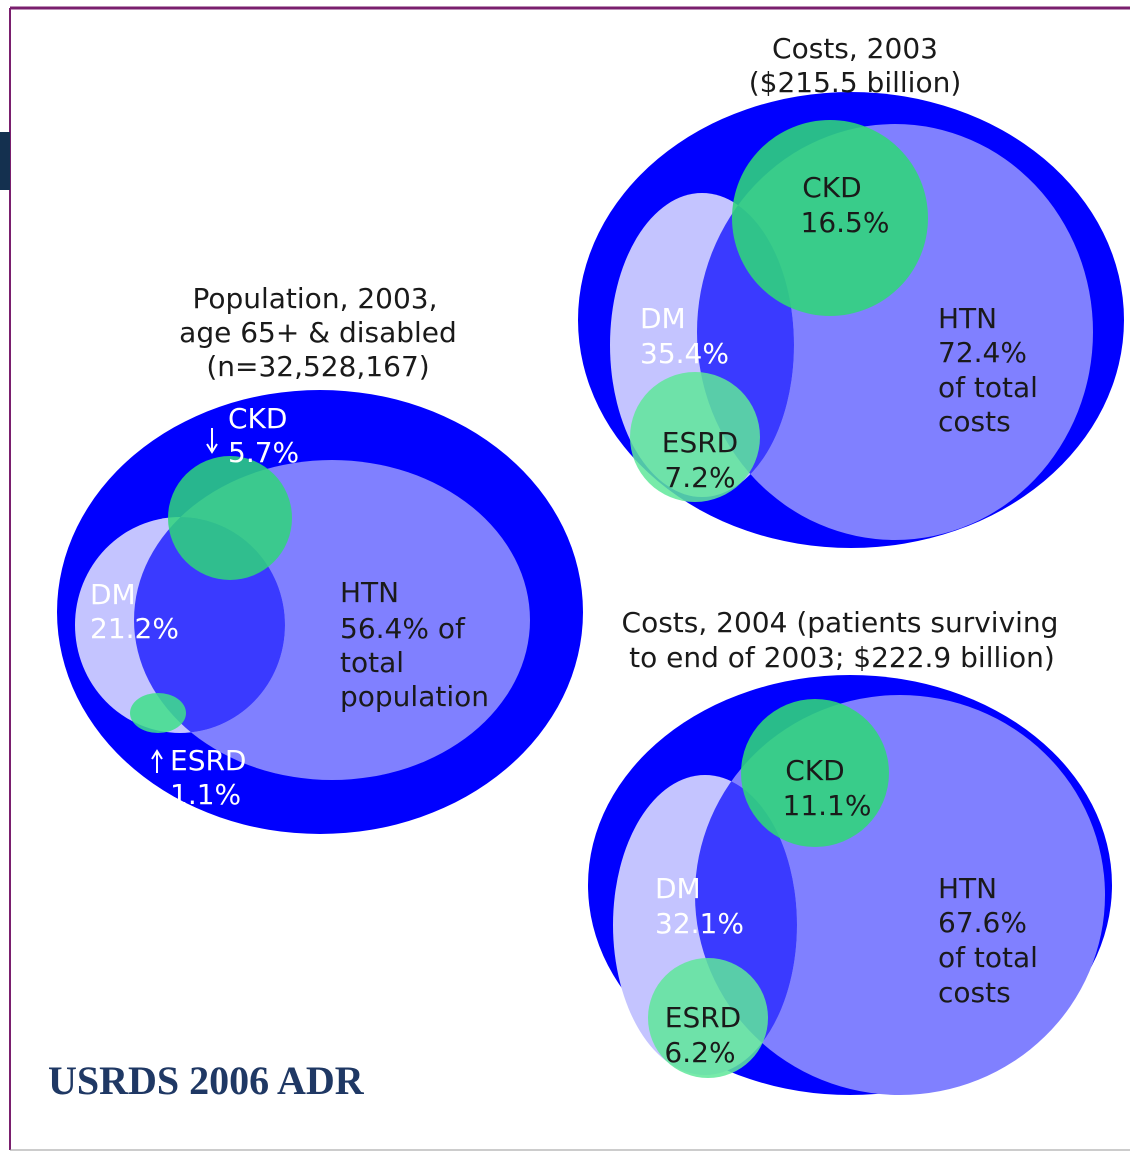 The image size is (1130, 1156). What do you see at coordinates (414, 696) in the screenshot?
I see `label: population` at bounding box center [414, 696].